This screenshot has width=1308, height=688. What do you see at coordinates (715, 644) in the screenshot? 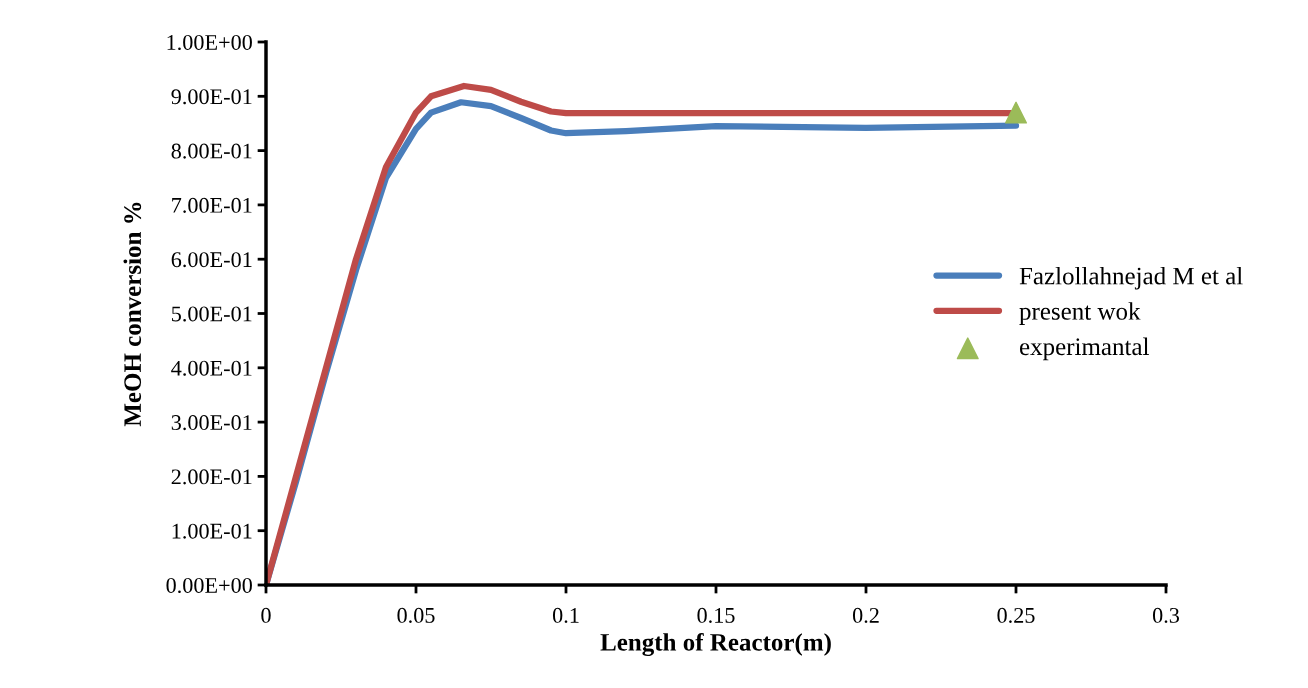
I see `x-axis-title: Length of Reactor(m)` at bounding box center [715, 644].